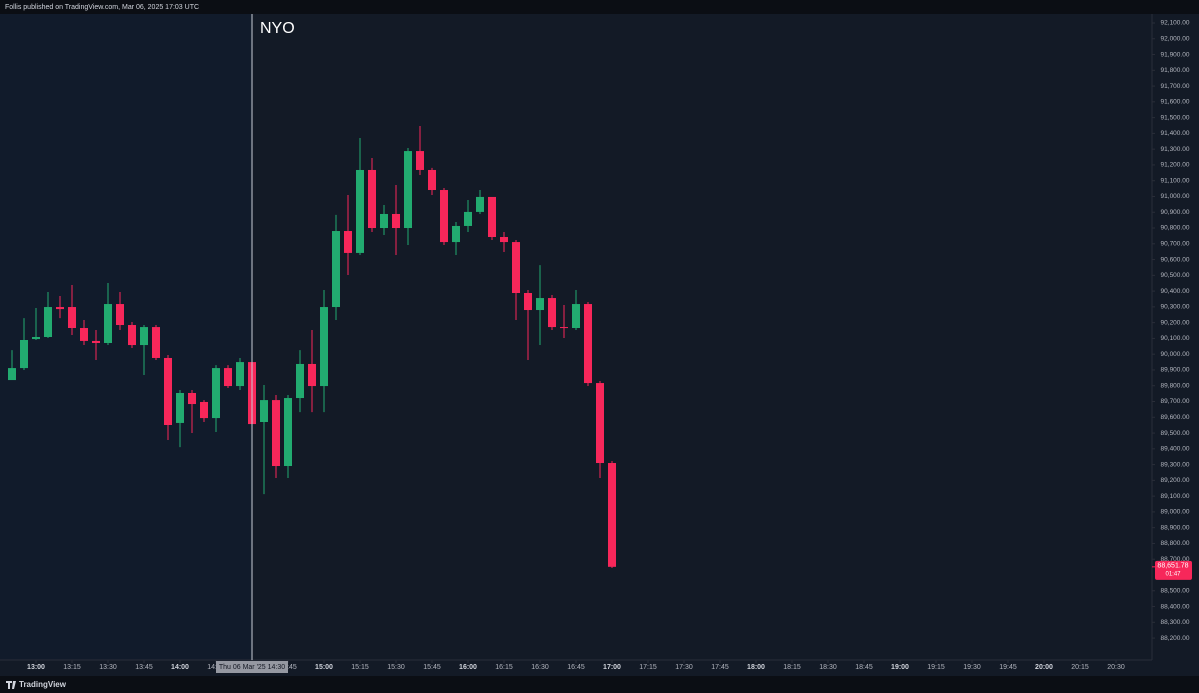  I want to click on header-bar, so click(599, 7).